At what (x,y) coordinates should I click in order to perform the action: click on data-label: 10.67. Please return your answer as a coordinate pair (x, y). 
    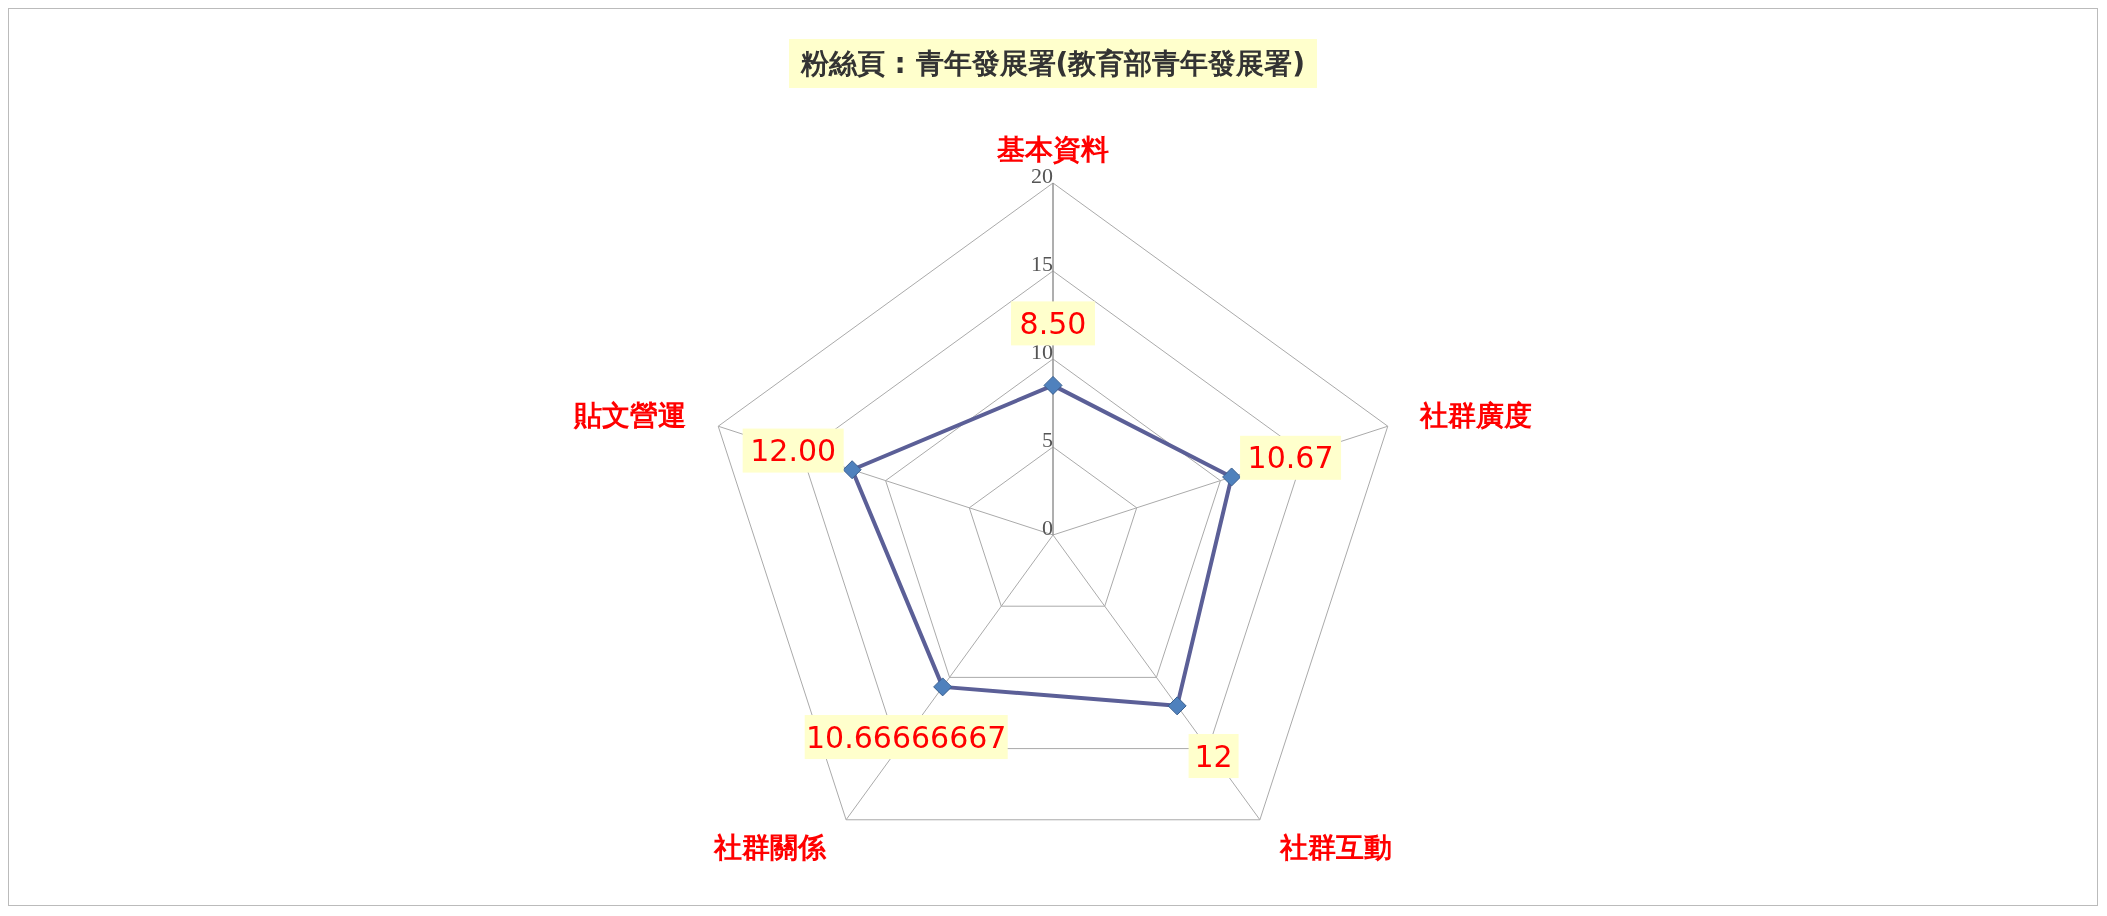
    Looking at the image, I should click on (1290, 458).